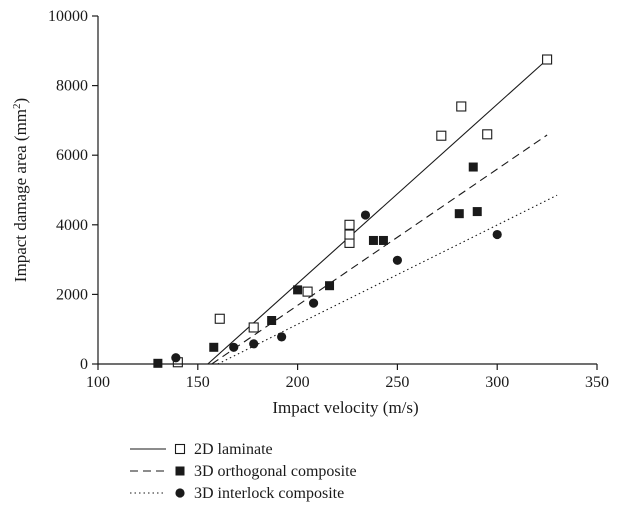 This screenshot has width=624, height=515. What do you see at coordinates (269, 493) in the screenshot?
I see `legend-label: 3D interlock composite` at bounding box center [269, 493].